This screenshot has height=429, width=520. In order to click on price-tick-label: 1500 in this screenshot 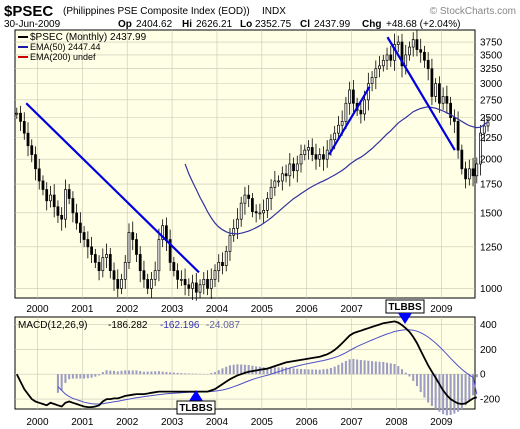, I will do `click(491, 213)`.